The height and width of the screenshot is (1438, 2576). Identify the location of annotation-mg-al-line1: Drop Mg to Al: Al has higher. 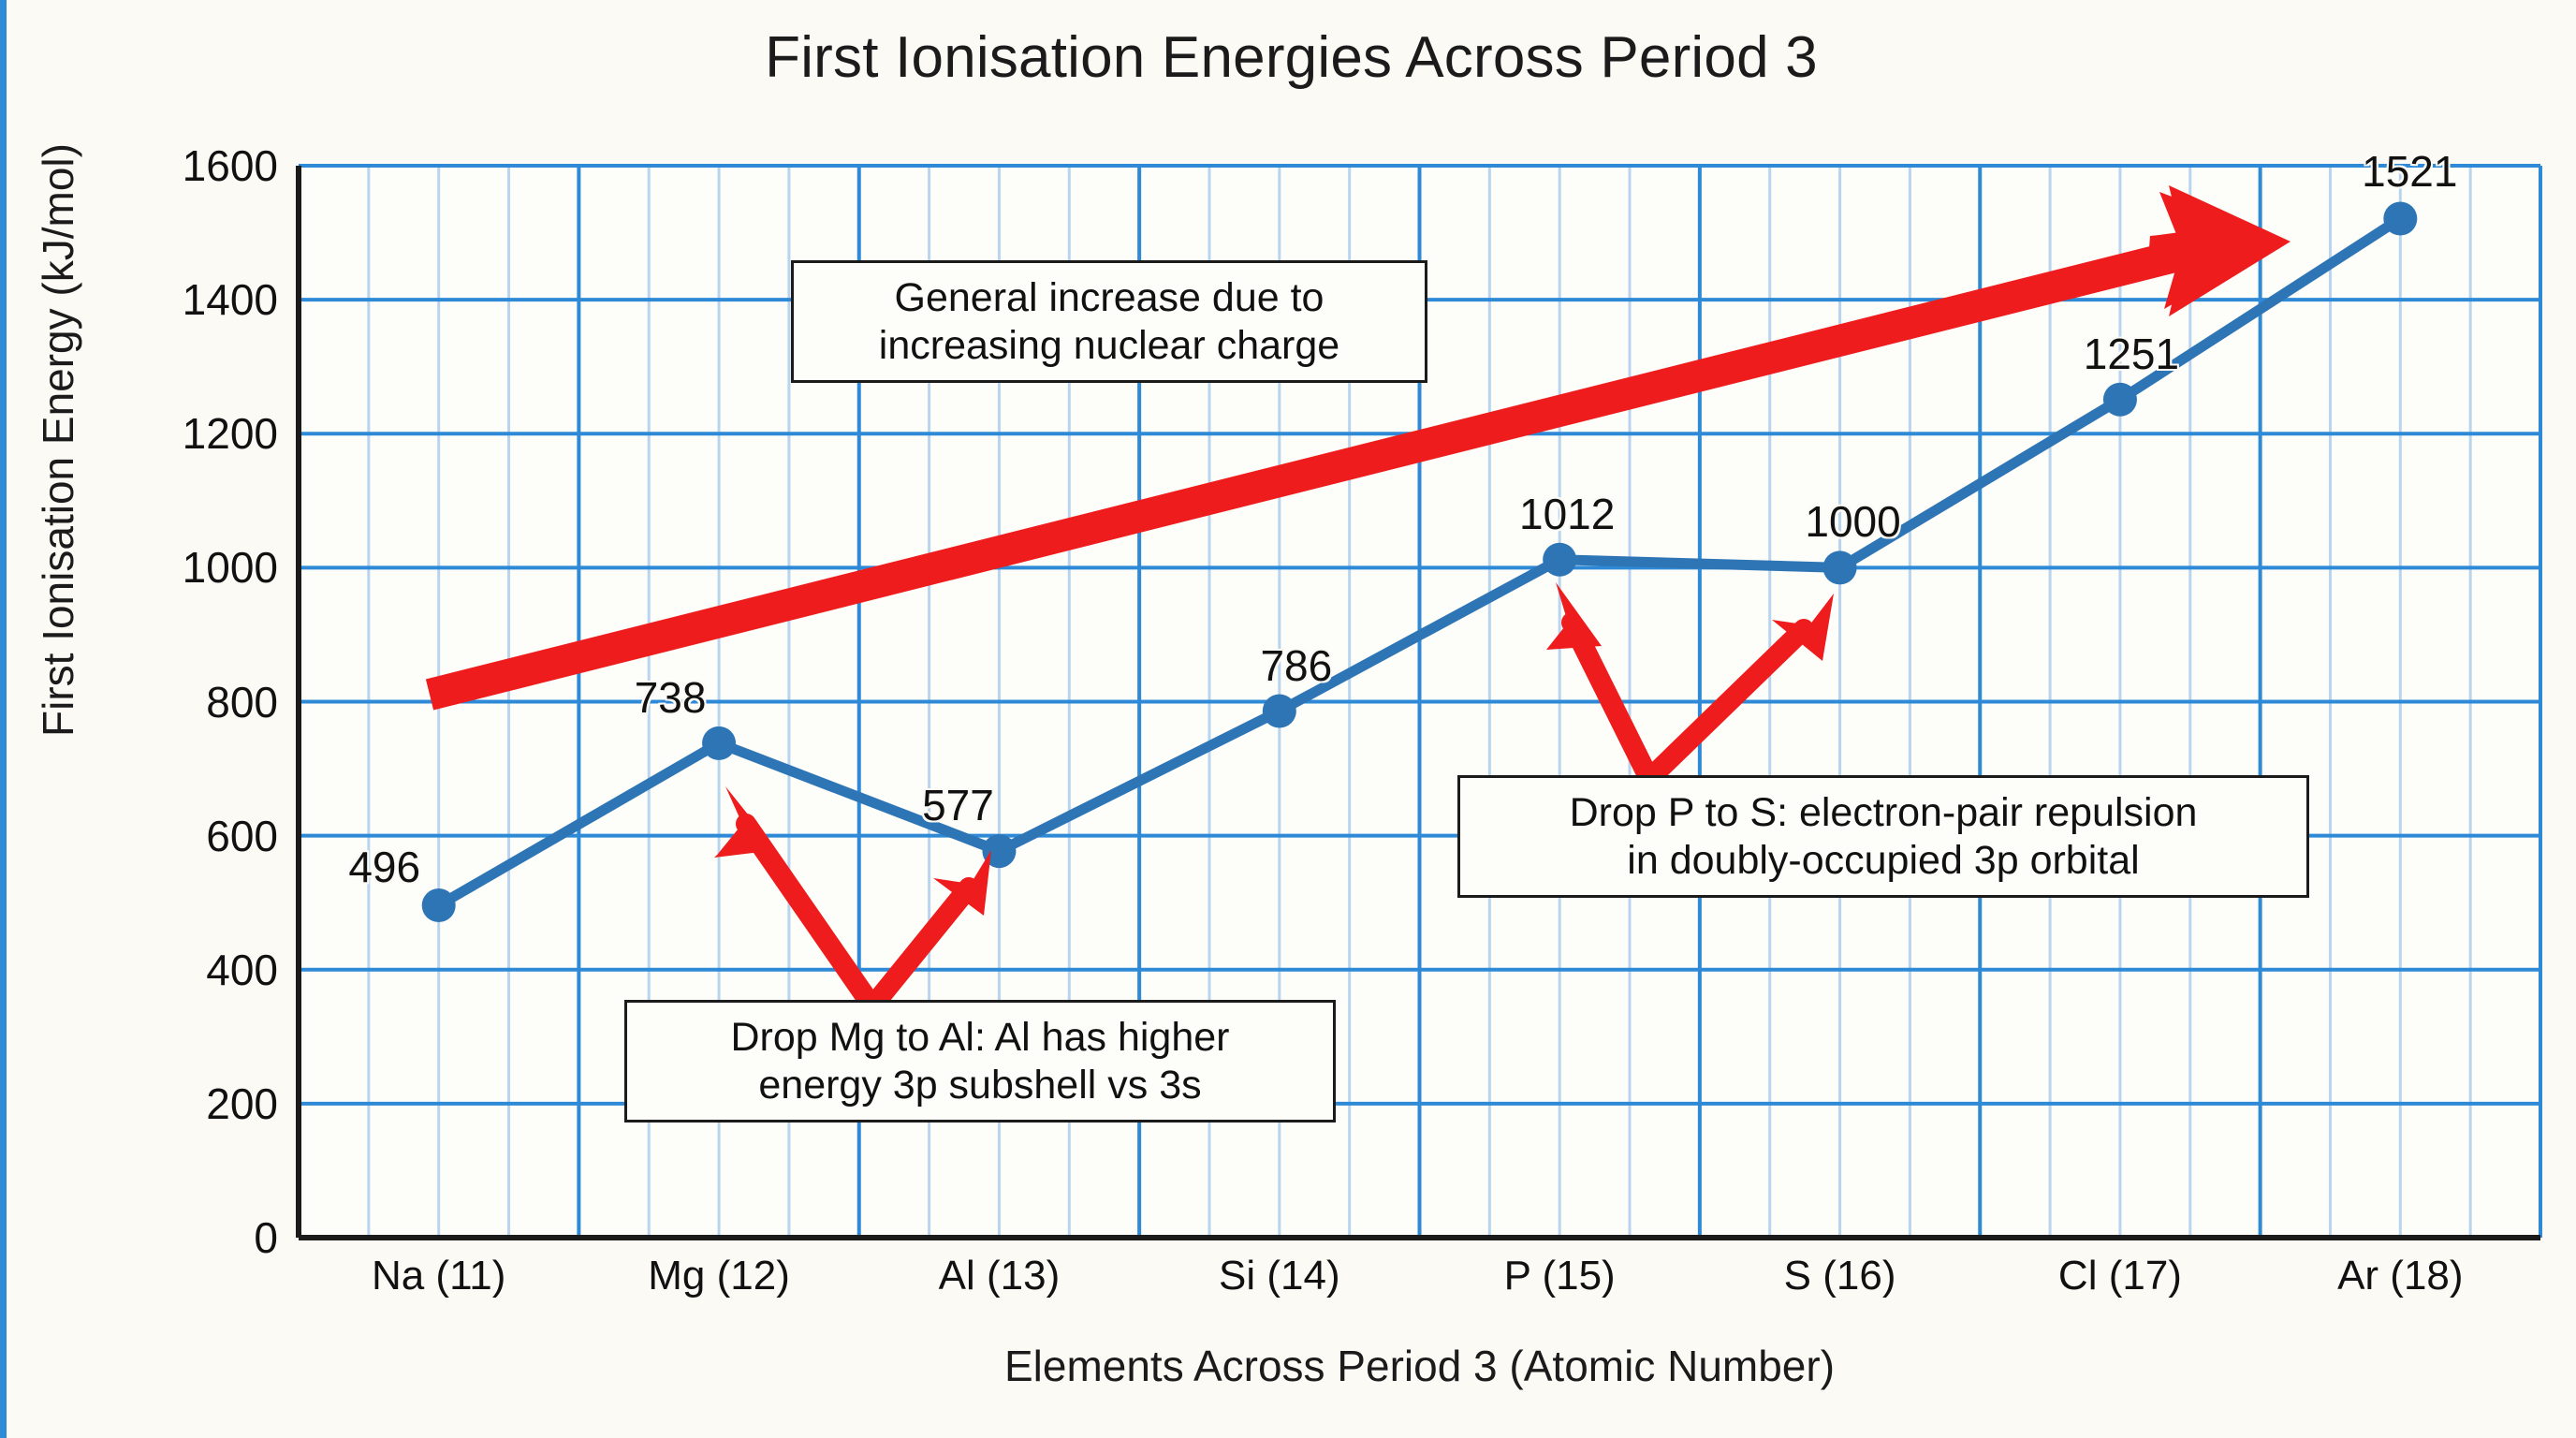
(980, 1037).